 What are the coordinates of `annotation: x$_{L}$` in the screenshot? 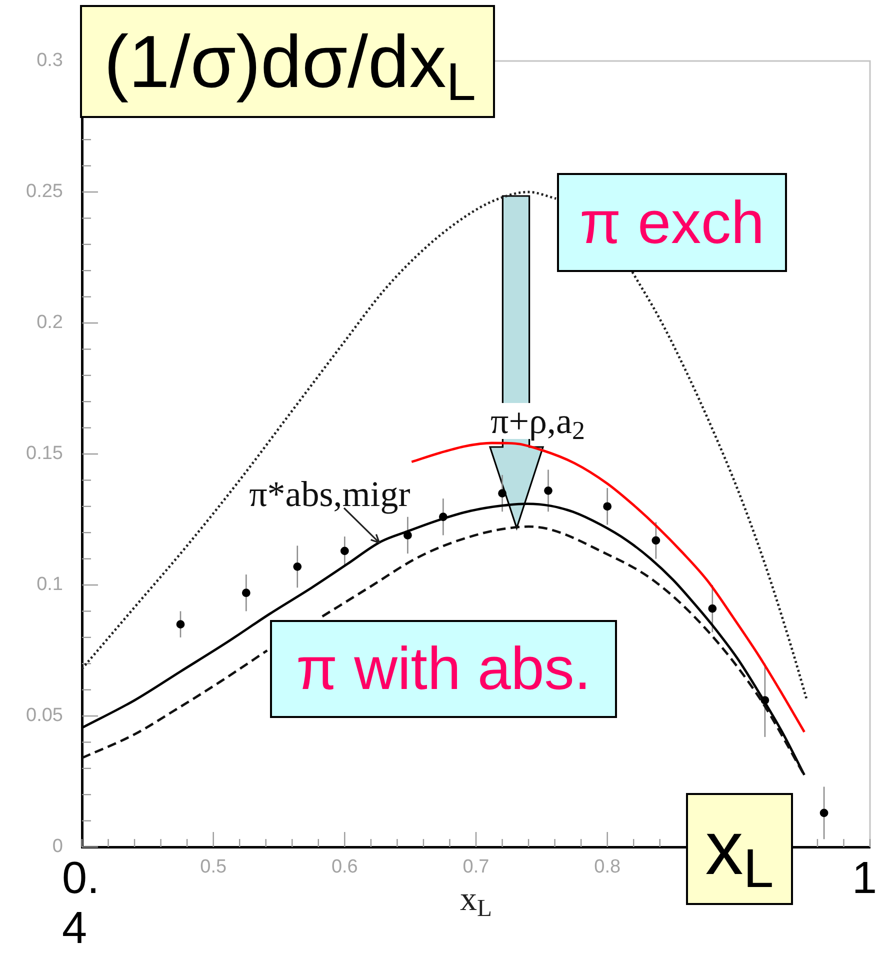 It's located at (739, 853).